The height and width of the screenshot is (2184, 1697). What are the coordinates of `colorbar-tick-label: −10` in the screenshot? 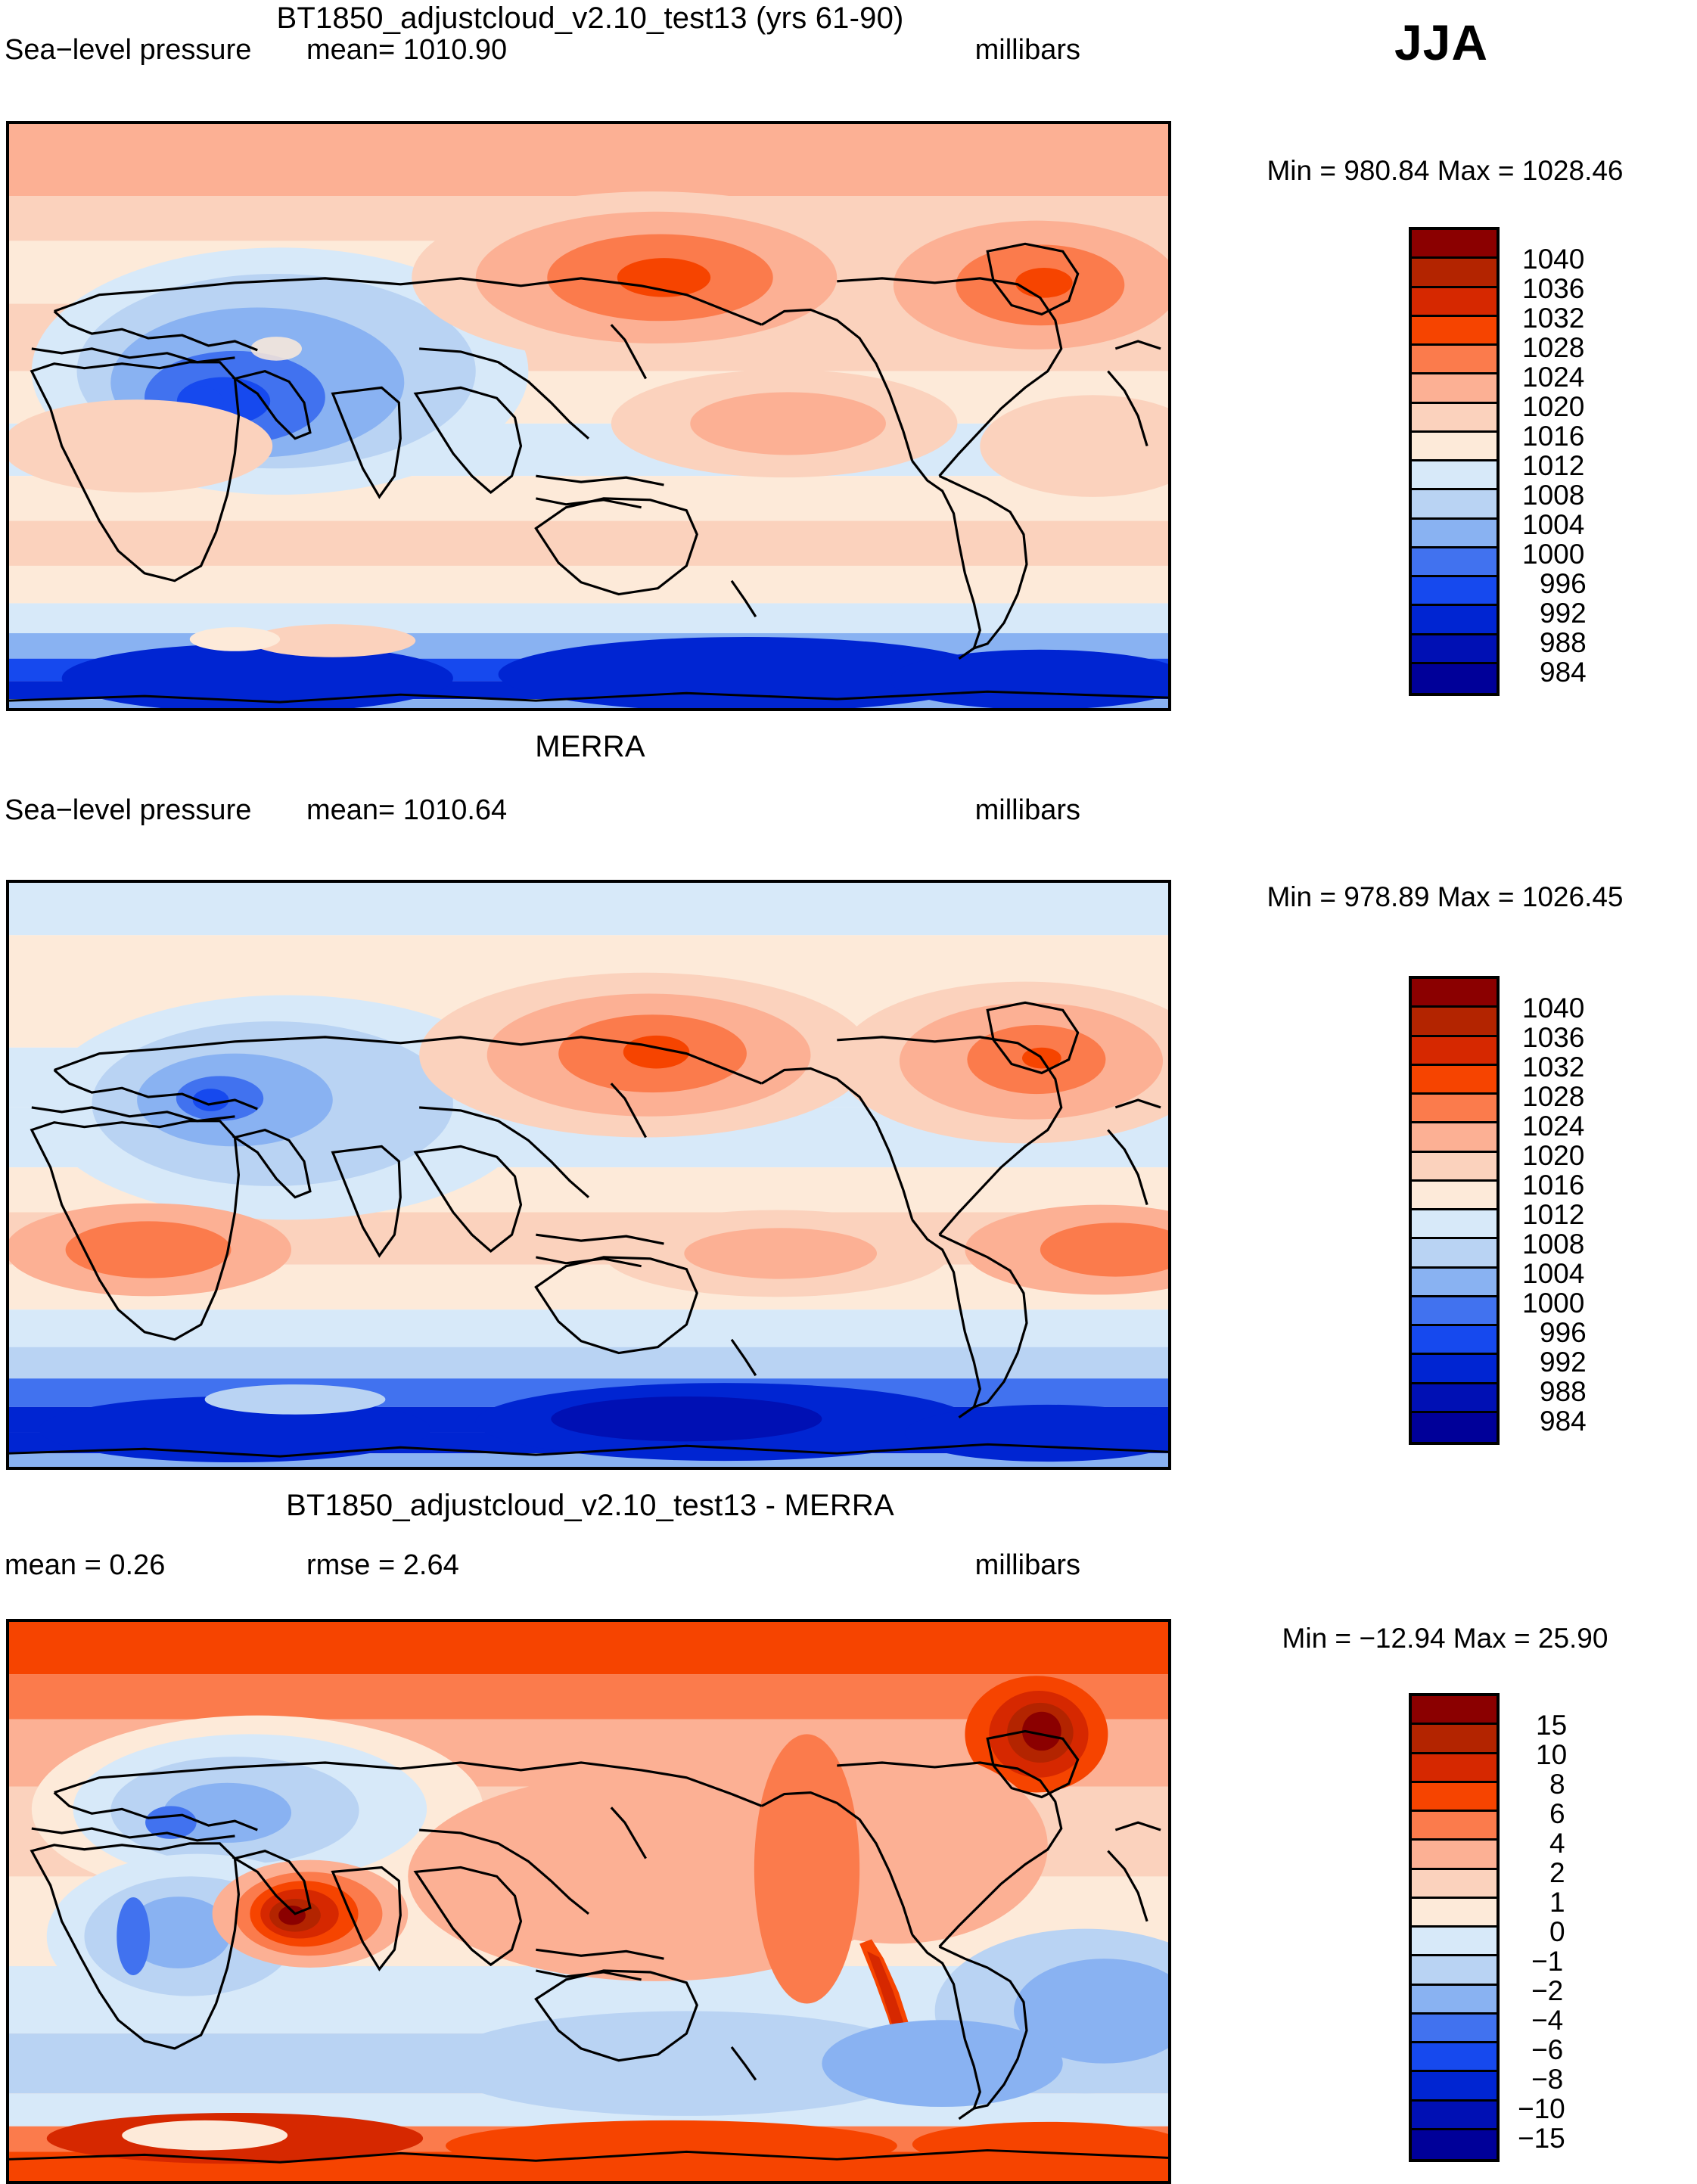 It's located at (1541, 2108).